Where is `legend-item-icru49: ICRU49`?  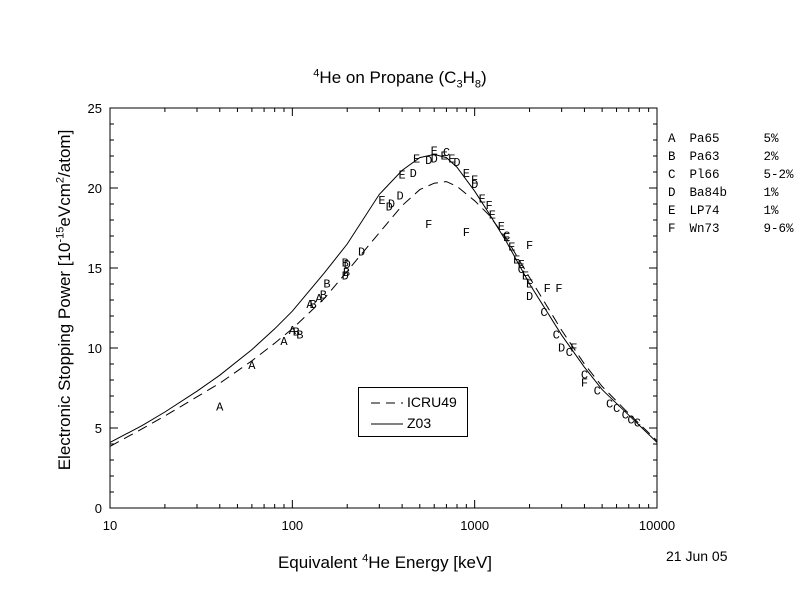
legend-item-icru49: ICRU49 is located at coordinates (417, 404).